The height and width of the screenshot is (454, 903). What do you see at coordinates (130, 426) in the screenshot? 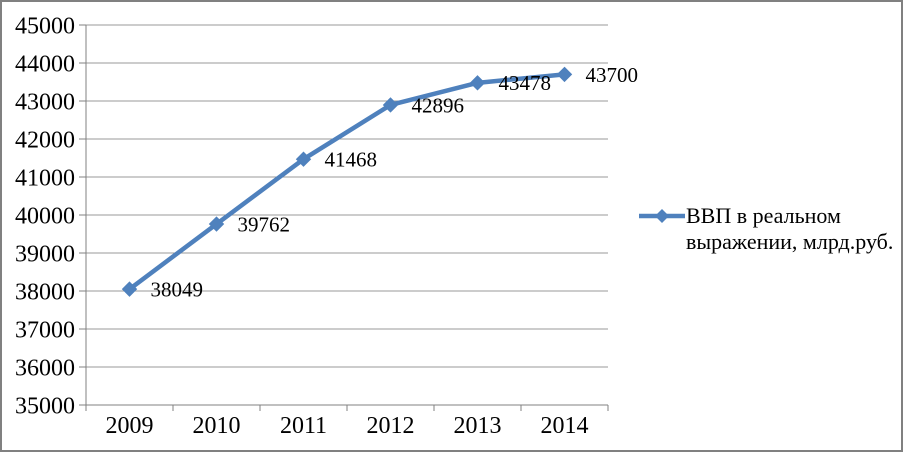
I see `x-axis-label: 2009` at bounding box center [130, 426].